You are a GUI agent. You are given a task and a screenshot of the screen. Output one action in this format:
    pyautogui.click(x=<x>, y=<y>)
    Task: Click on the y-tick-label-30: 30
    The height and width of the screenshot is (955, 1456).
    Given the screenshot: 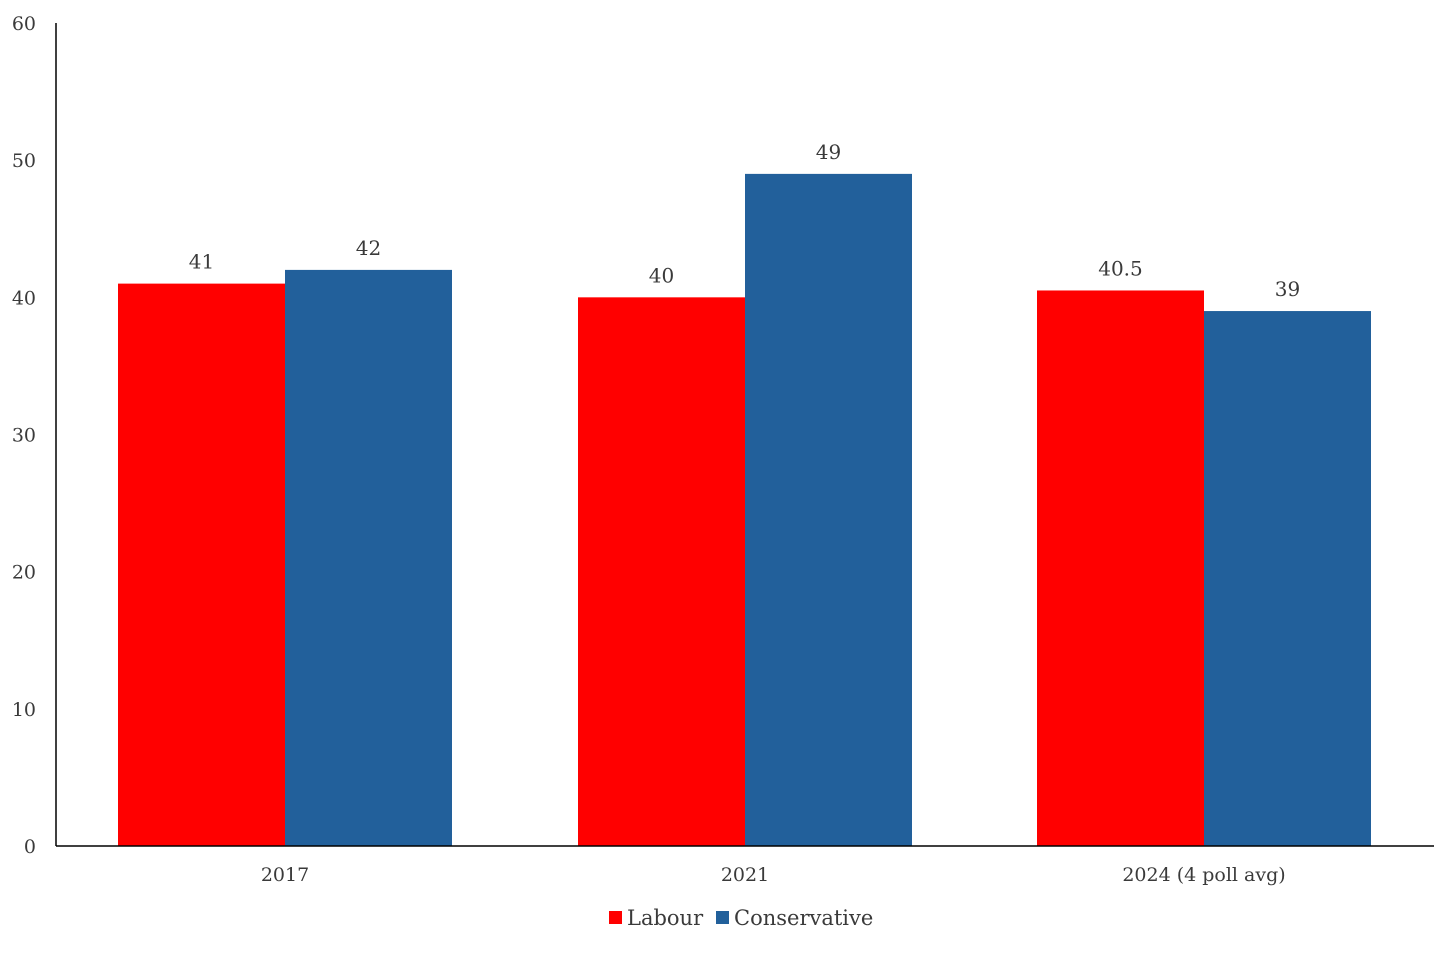 What is the action you would take?
    pyautogui.click(x=24, y=436)
    